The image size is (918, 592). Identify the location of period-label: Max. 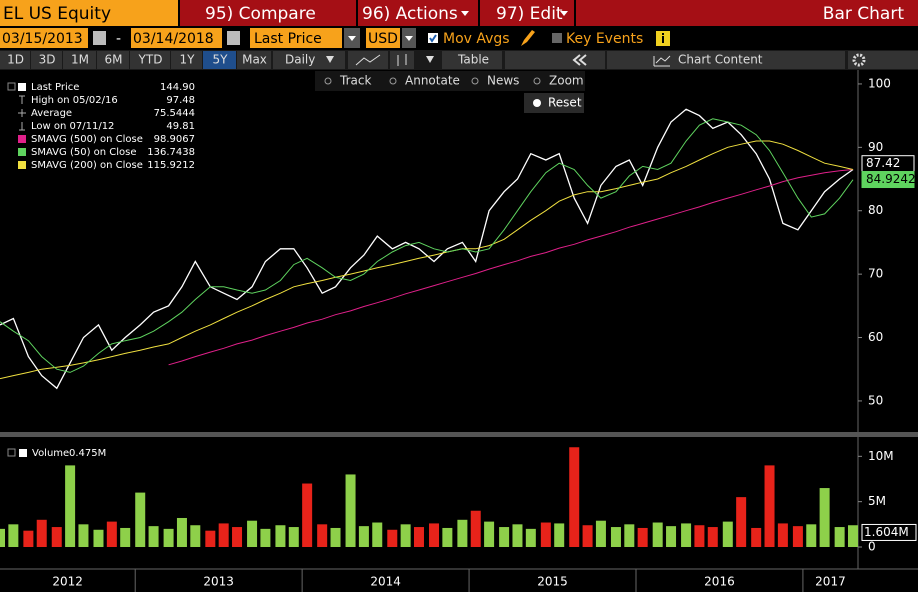
(254, 60).